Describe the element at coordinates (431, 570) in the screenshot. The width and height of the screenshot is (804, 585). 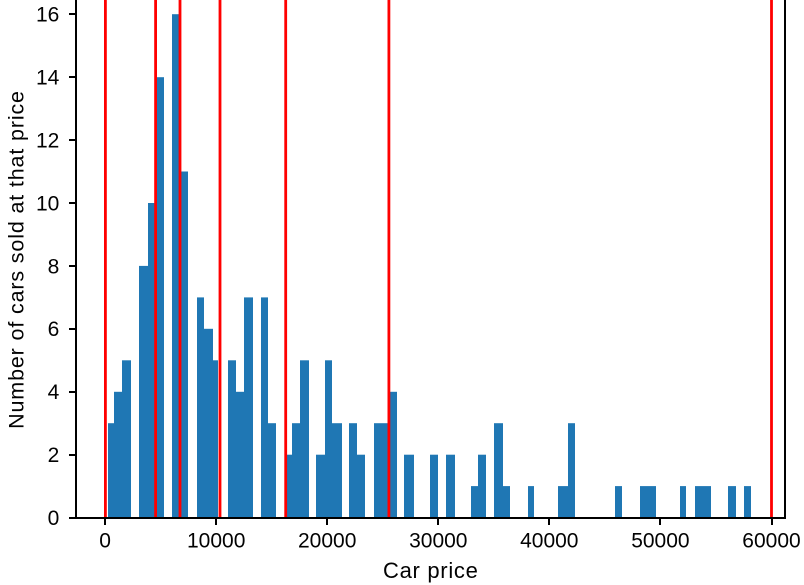
I see `svg-text: Car price` at that location.